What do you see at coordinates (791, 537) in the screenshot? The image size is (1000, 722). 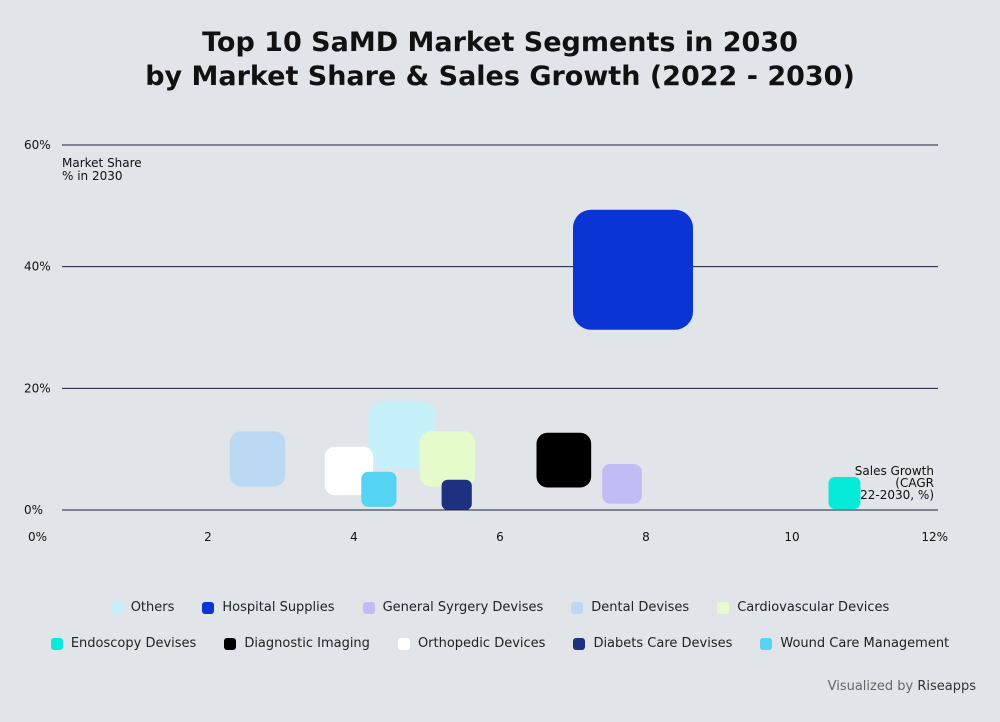 I see `x-tick-label-5: 10` at bounding box center [791, 537].